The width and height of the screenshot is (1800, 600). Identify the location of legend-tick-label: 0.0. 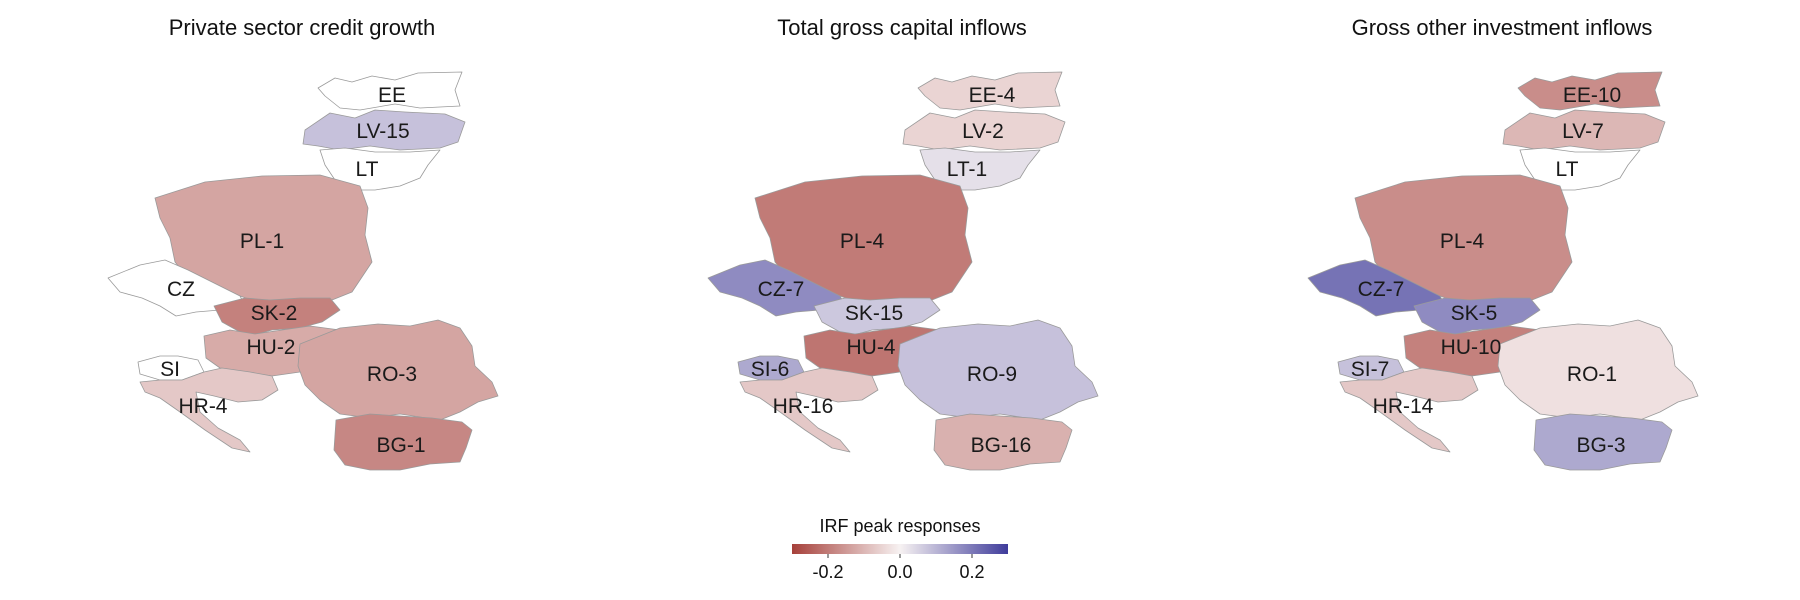
(899, 572).